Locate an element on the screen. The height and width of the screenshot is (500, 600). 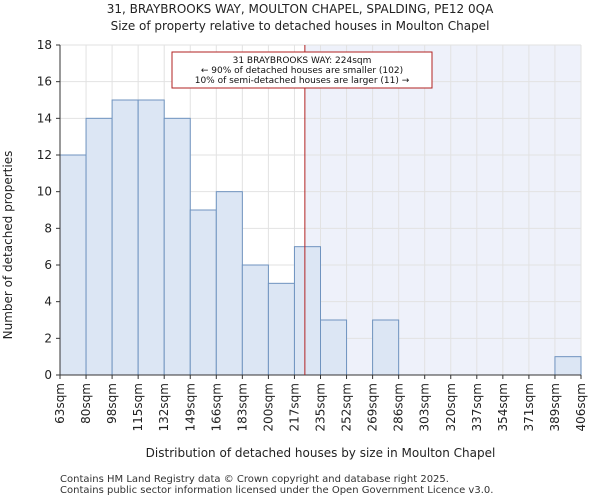
x-tick-label: 149sqm is located at coordinates (190, 407).